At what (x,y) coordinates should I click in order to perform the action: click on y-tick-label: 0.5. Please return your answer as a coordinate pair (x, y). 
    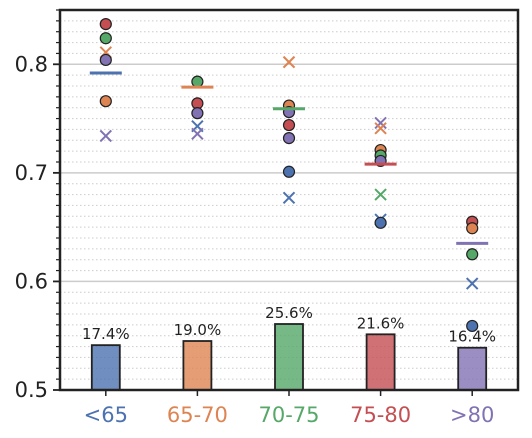
    Looking at the image, I should click on (31, 390).